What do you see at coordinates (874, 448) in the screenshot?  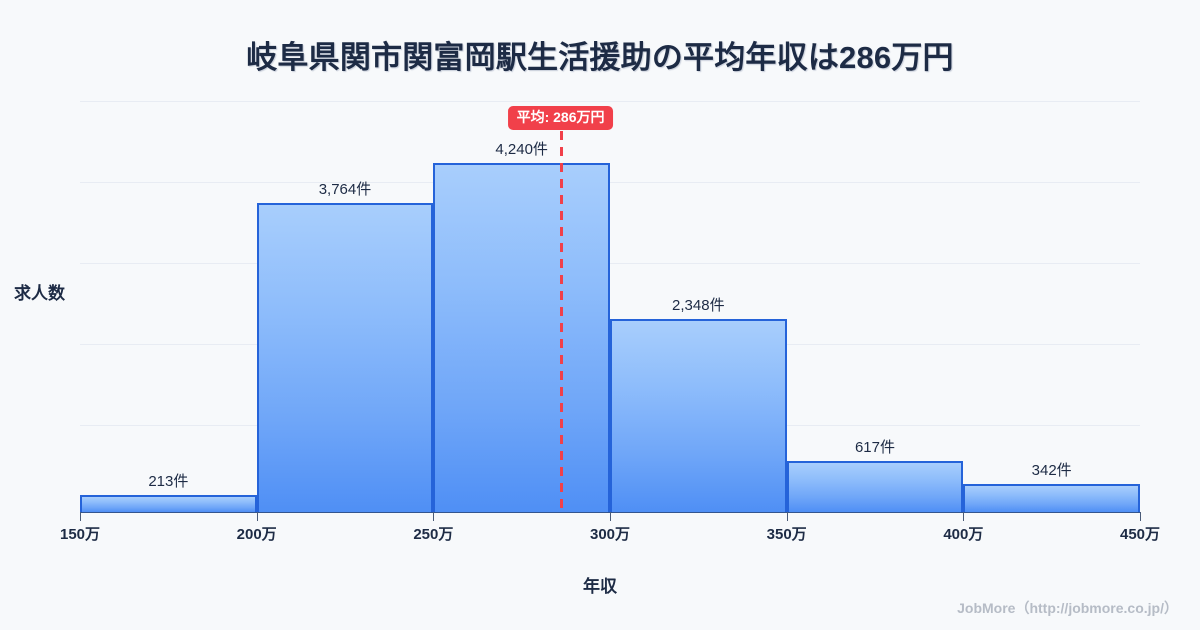 I see `bar-value-label: 617件` at bounding box center [874, 448].